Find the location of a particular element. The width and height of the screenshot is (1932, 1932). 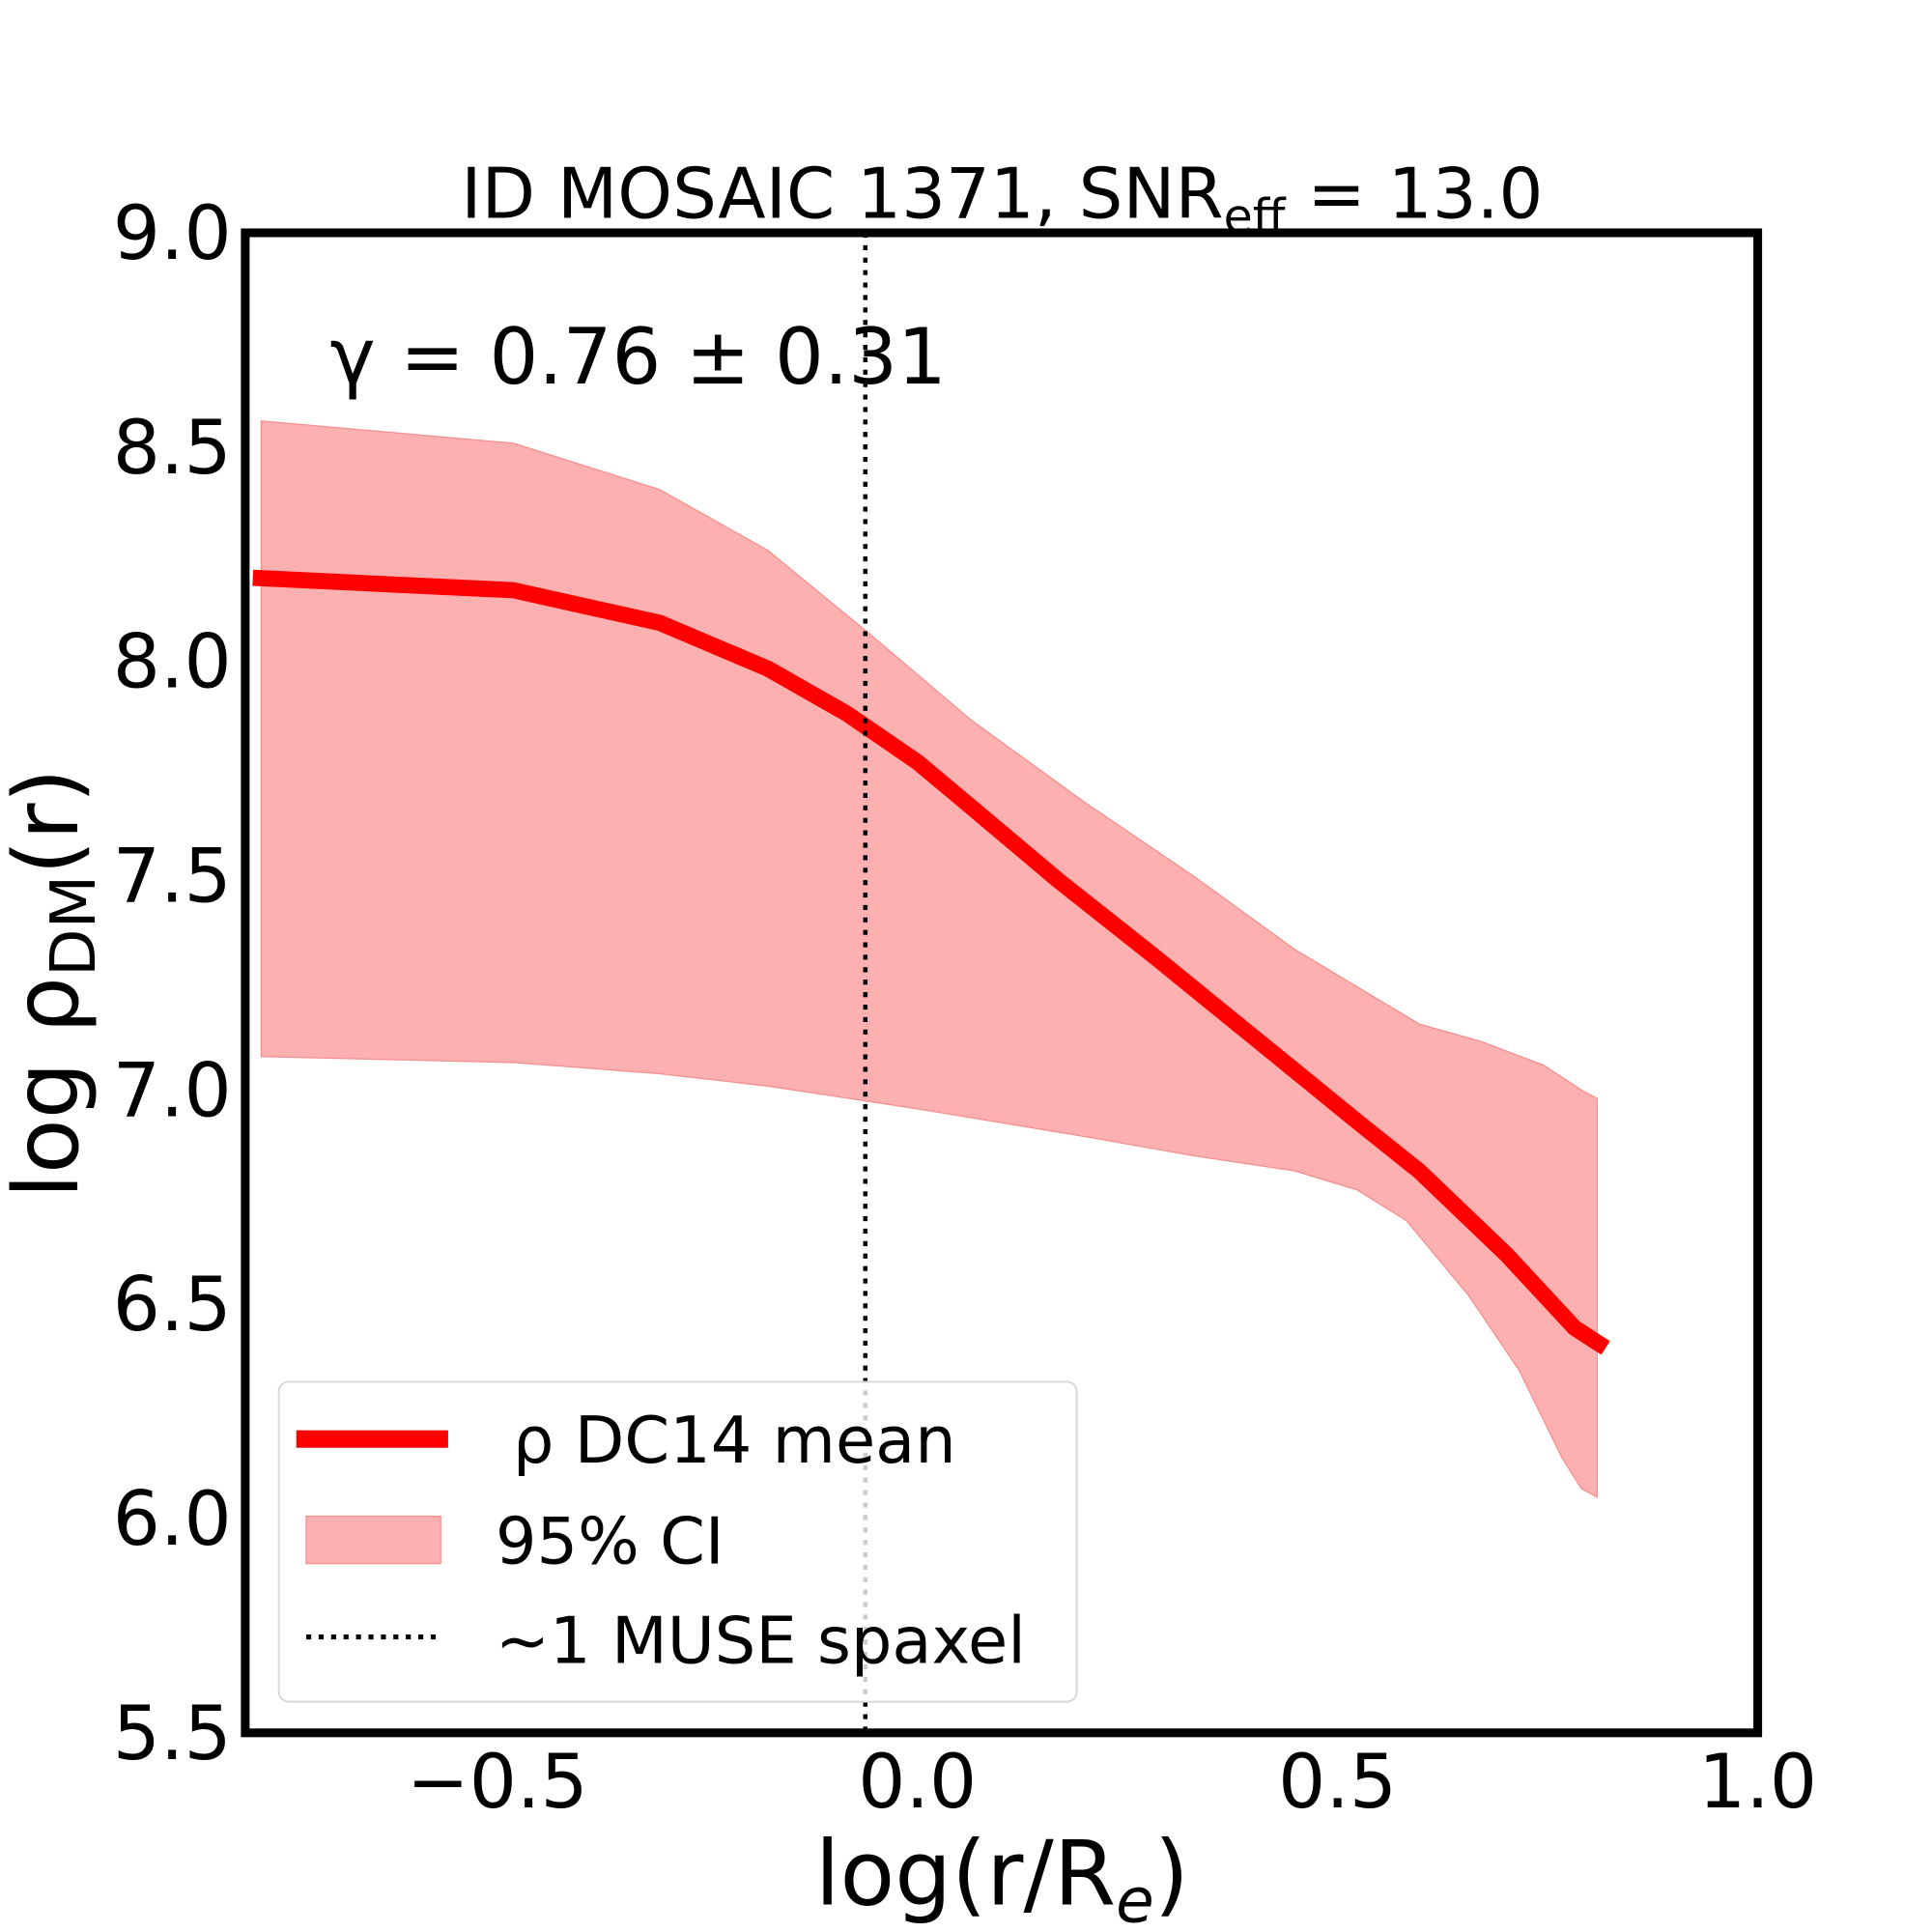

legend-band-label: 95% CI is located at coordinates (610, 1541).